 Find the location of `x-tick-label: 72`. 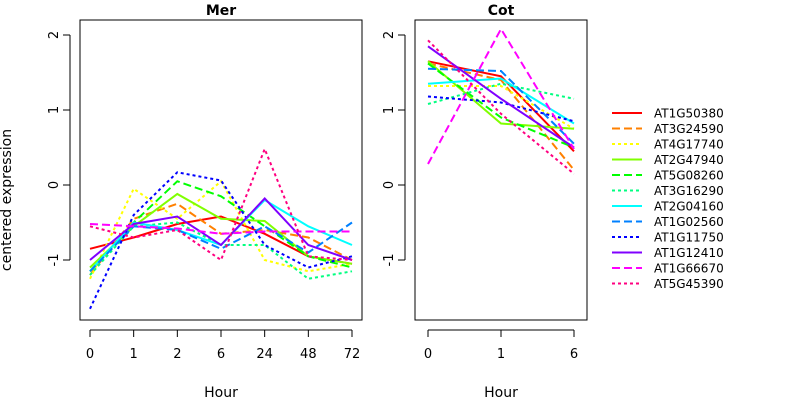

x-tick-label: 72 is located at coordinates (352, 354).